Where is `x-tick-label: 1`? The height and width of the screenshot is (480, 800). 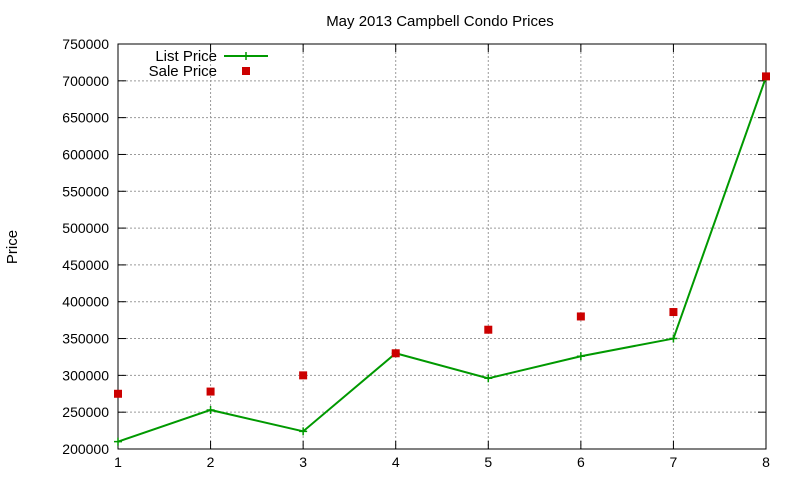 x-tick-label: 1 is located at coordinates (118, 462).